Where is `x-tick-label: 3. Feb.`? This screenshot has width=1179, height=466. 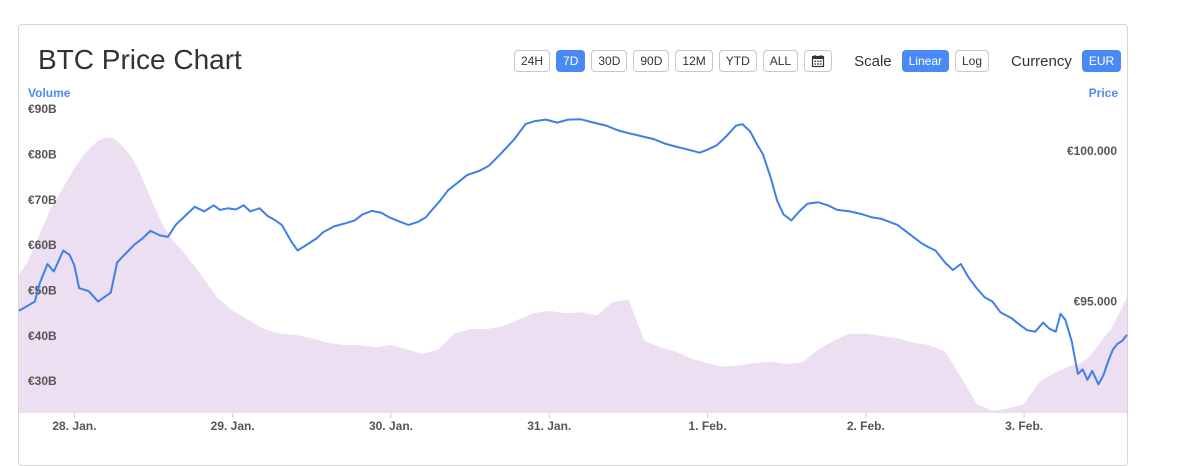 x-tick-label: 3. Feb. is located at coordinates (1024, 426).